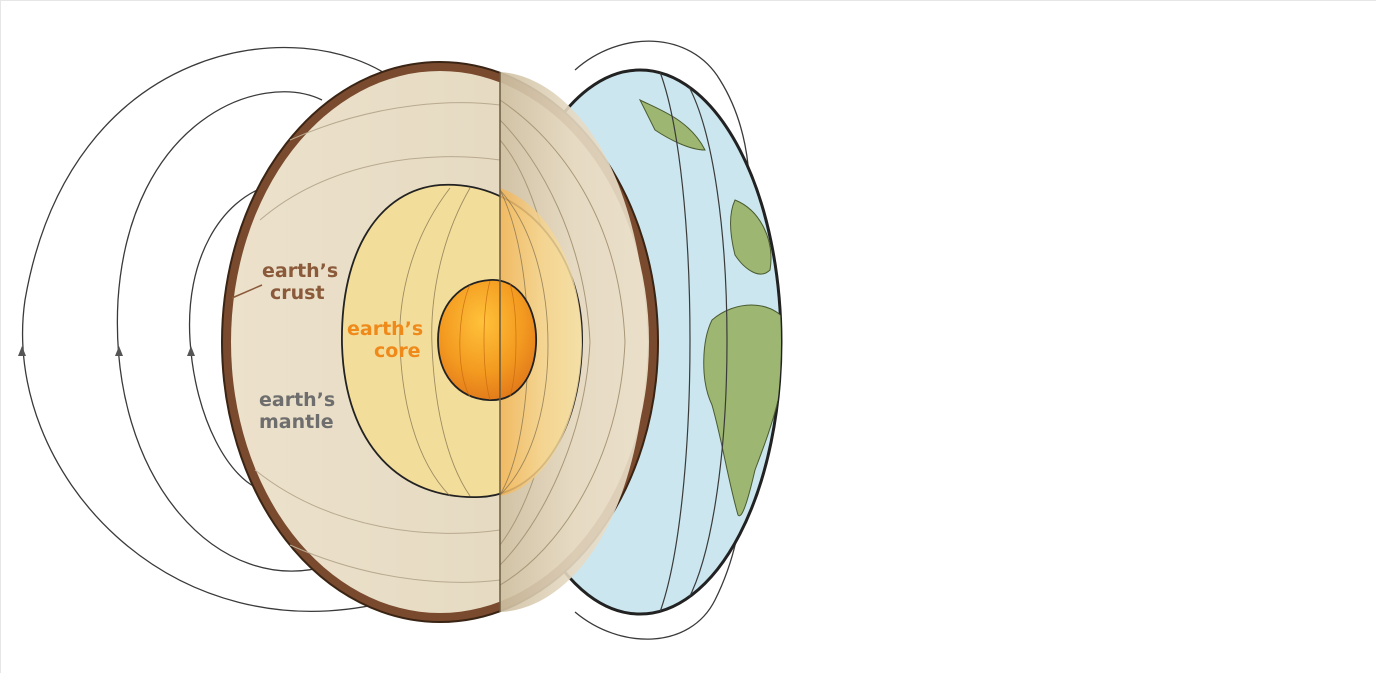 The height and width of the screenshot is (673, 1376). What do you see at coordinates (742, 410) in the screenshot?
I see `land-africa` at bounding box center [742, 410].